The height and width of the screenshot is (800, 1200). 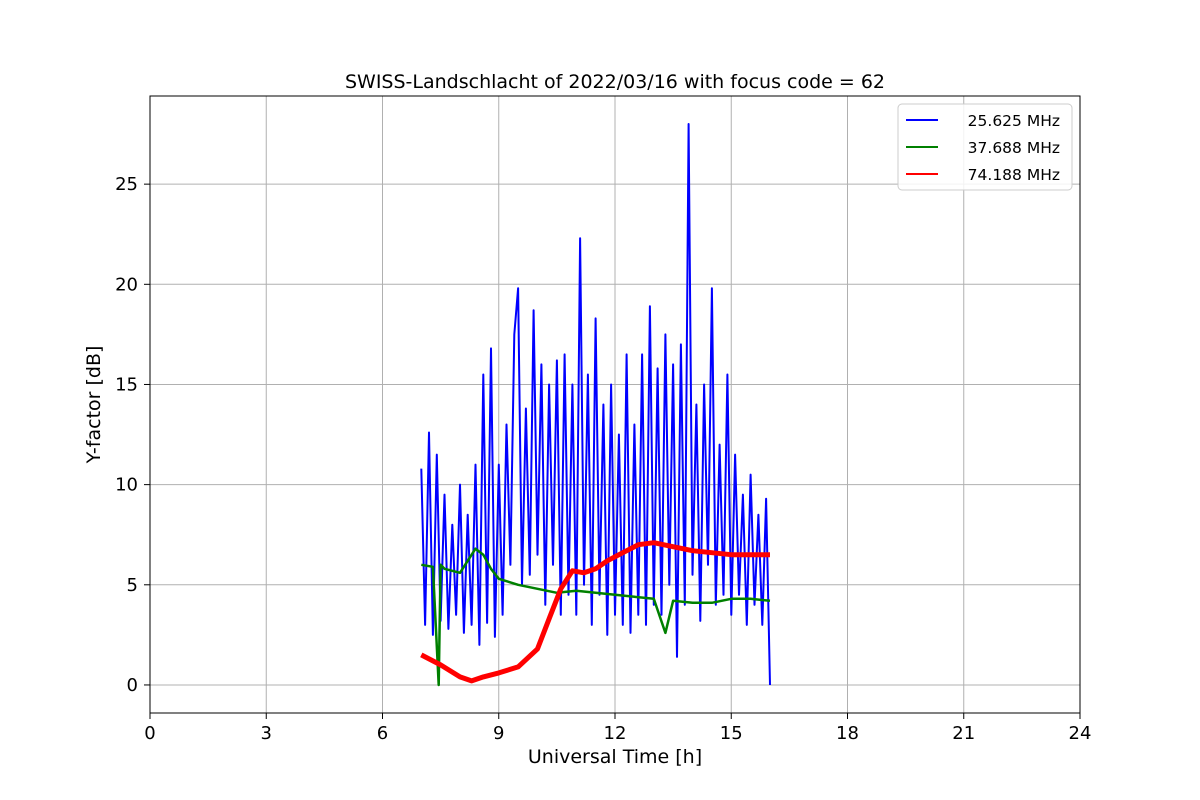 What do you see at coordinates (847, 733) in the screenshot?
I see `x-tick-label: 18` at bounding box center [847, 733].